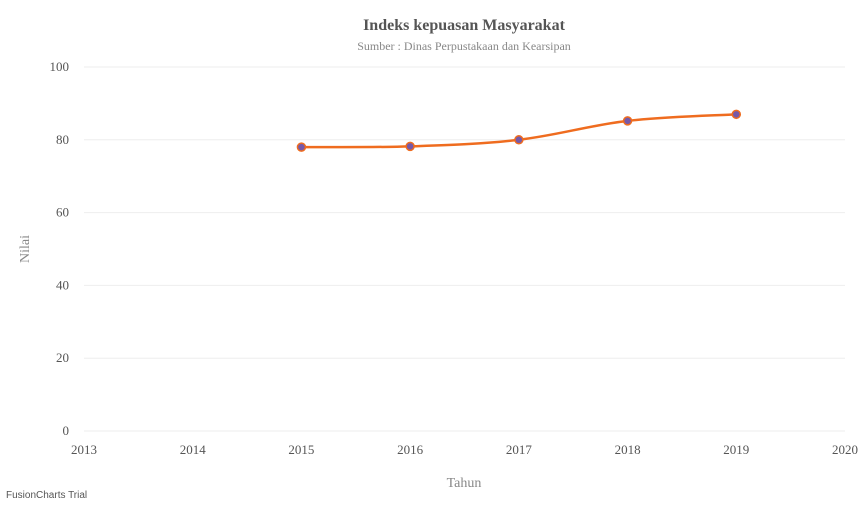 Image resolution: width=860 pixels, height=506 pixels. I want to click on x-tick-label: 2019, so click(736, 449).